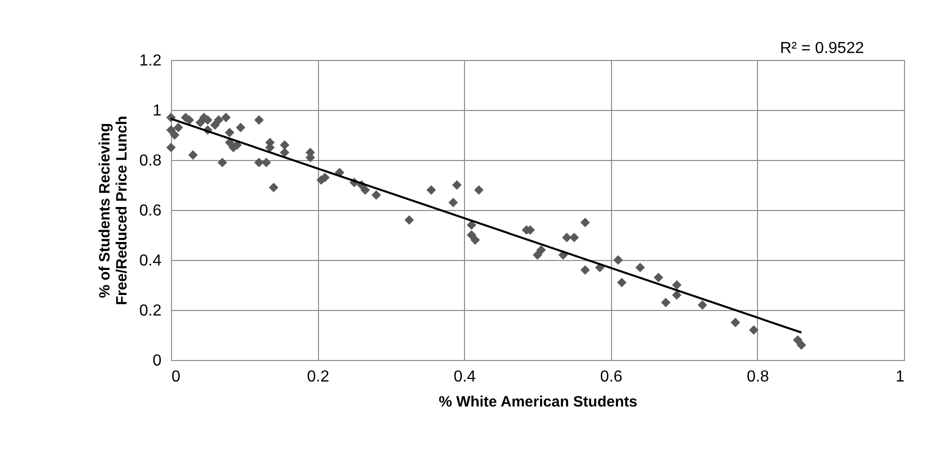  What do you see at coordinates (150, 311) in the screenshot?
I see `y-tick-label: 0.2` at bounding box center [150, 311].